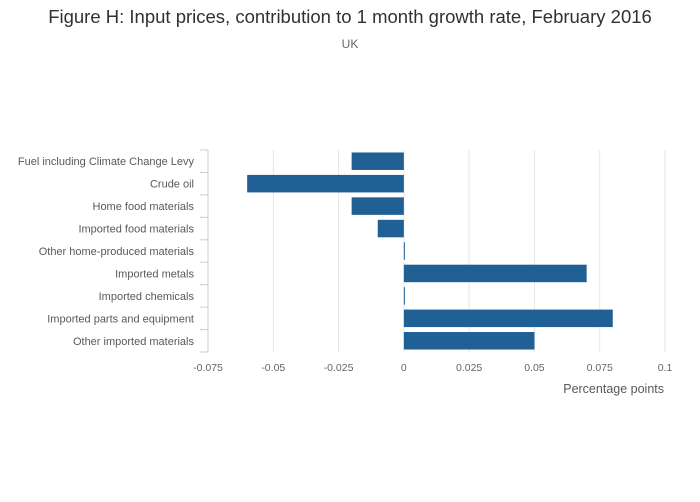  What do you see at coordinates (208, 368) in the screenshot?
I see `x-tick-label: -0.075` at bounding box center [208, 368].